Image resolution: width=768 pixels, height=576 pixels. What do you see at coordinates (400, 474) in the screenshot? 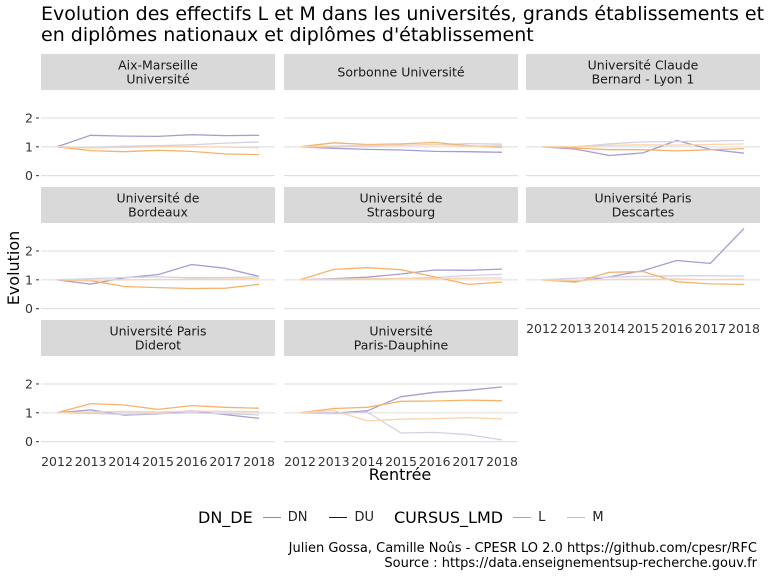
I see `x-axis-title: Rentrée` at bounding box center [400, 474].